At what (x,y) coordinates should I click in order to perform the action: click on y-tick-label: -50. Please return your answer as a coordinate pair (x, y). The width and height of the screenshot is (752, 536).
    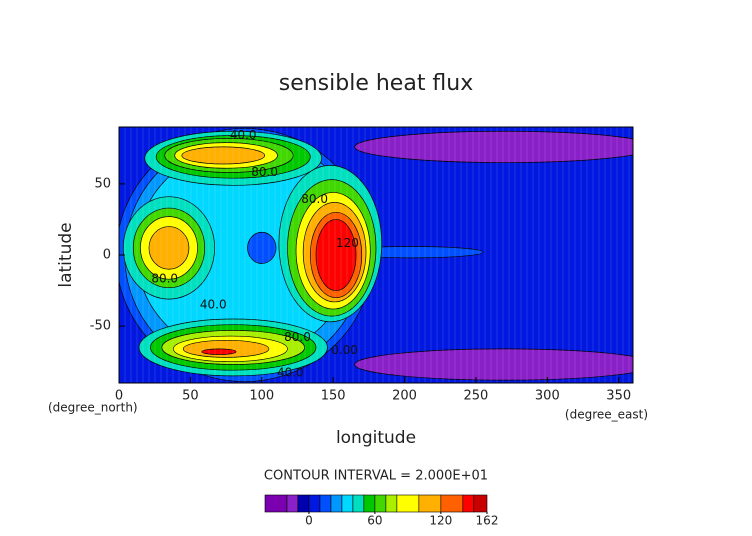
    Looking at the image, I should click on (100, 326).